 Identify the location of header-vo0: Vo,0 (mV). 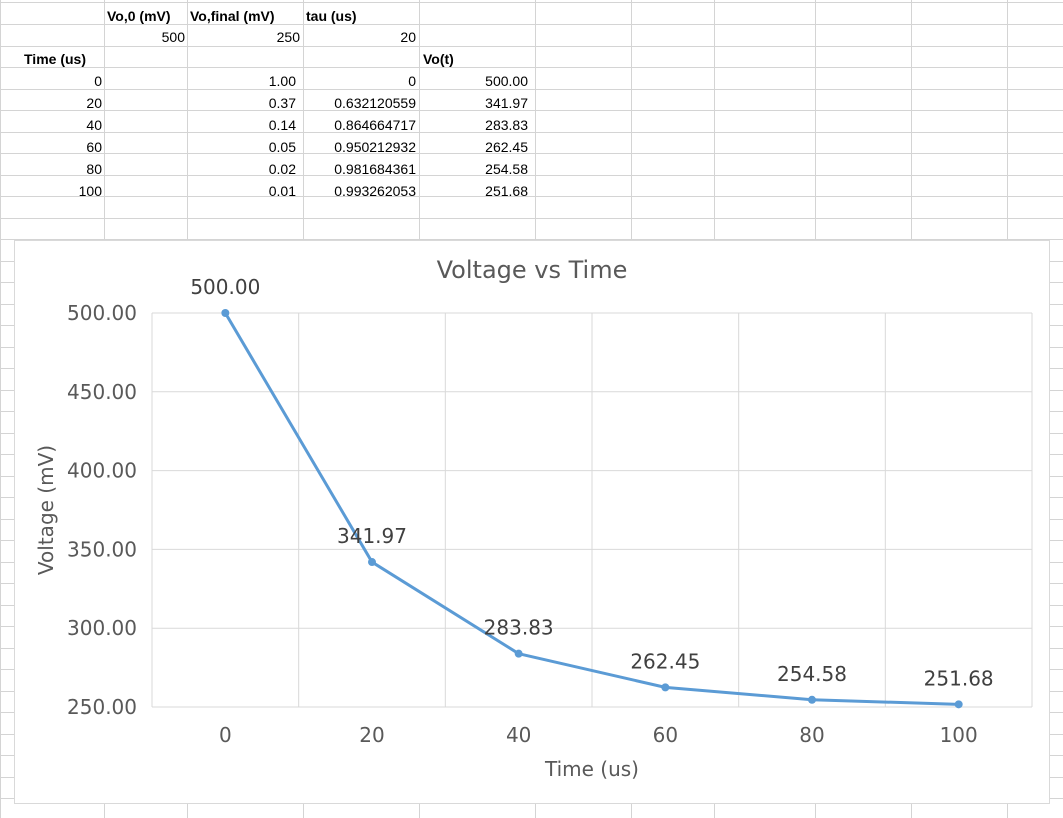
(139, 16).